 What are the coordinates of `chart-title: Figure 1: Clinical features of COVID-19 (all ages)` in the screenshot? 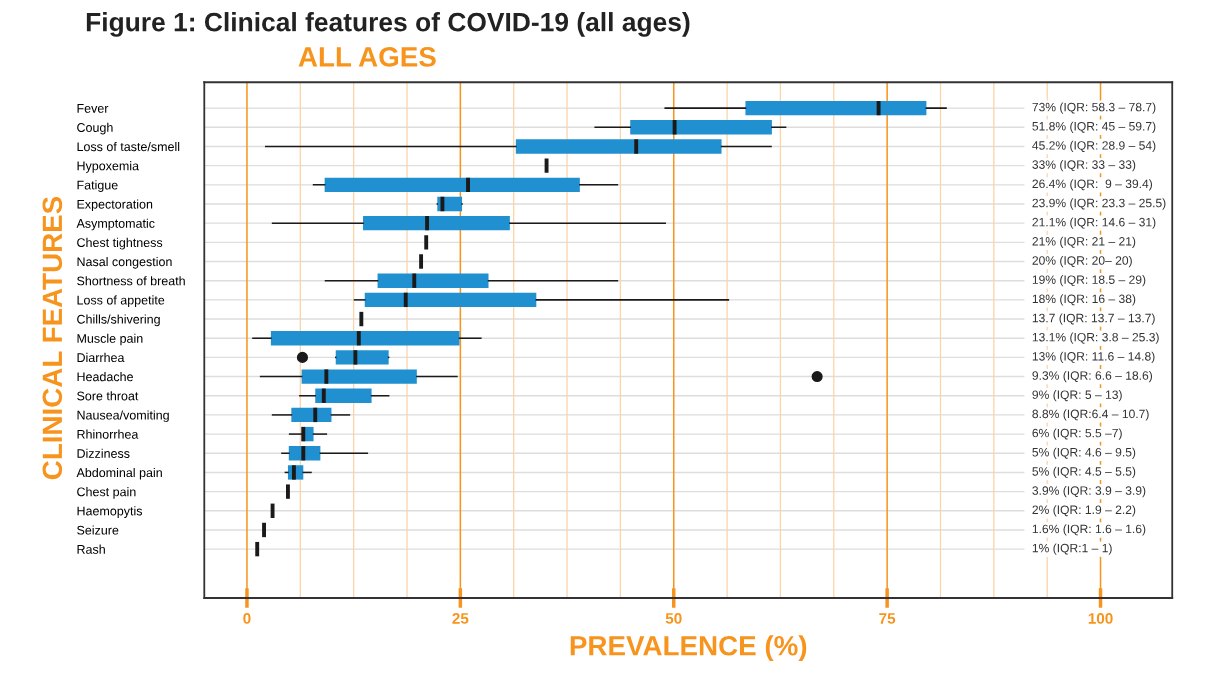 It's located at (388, 24).